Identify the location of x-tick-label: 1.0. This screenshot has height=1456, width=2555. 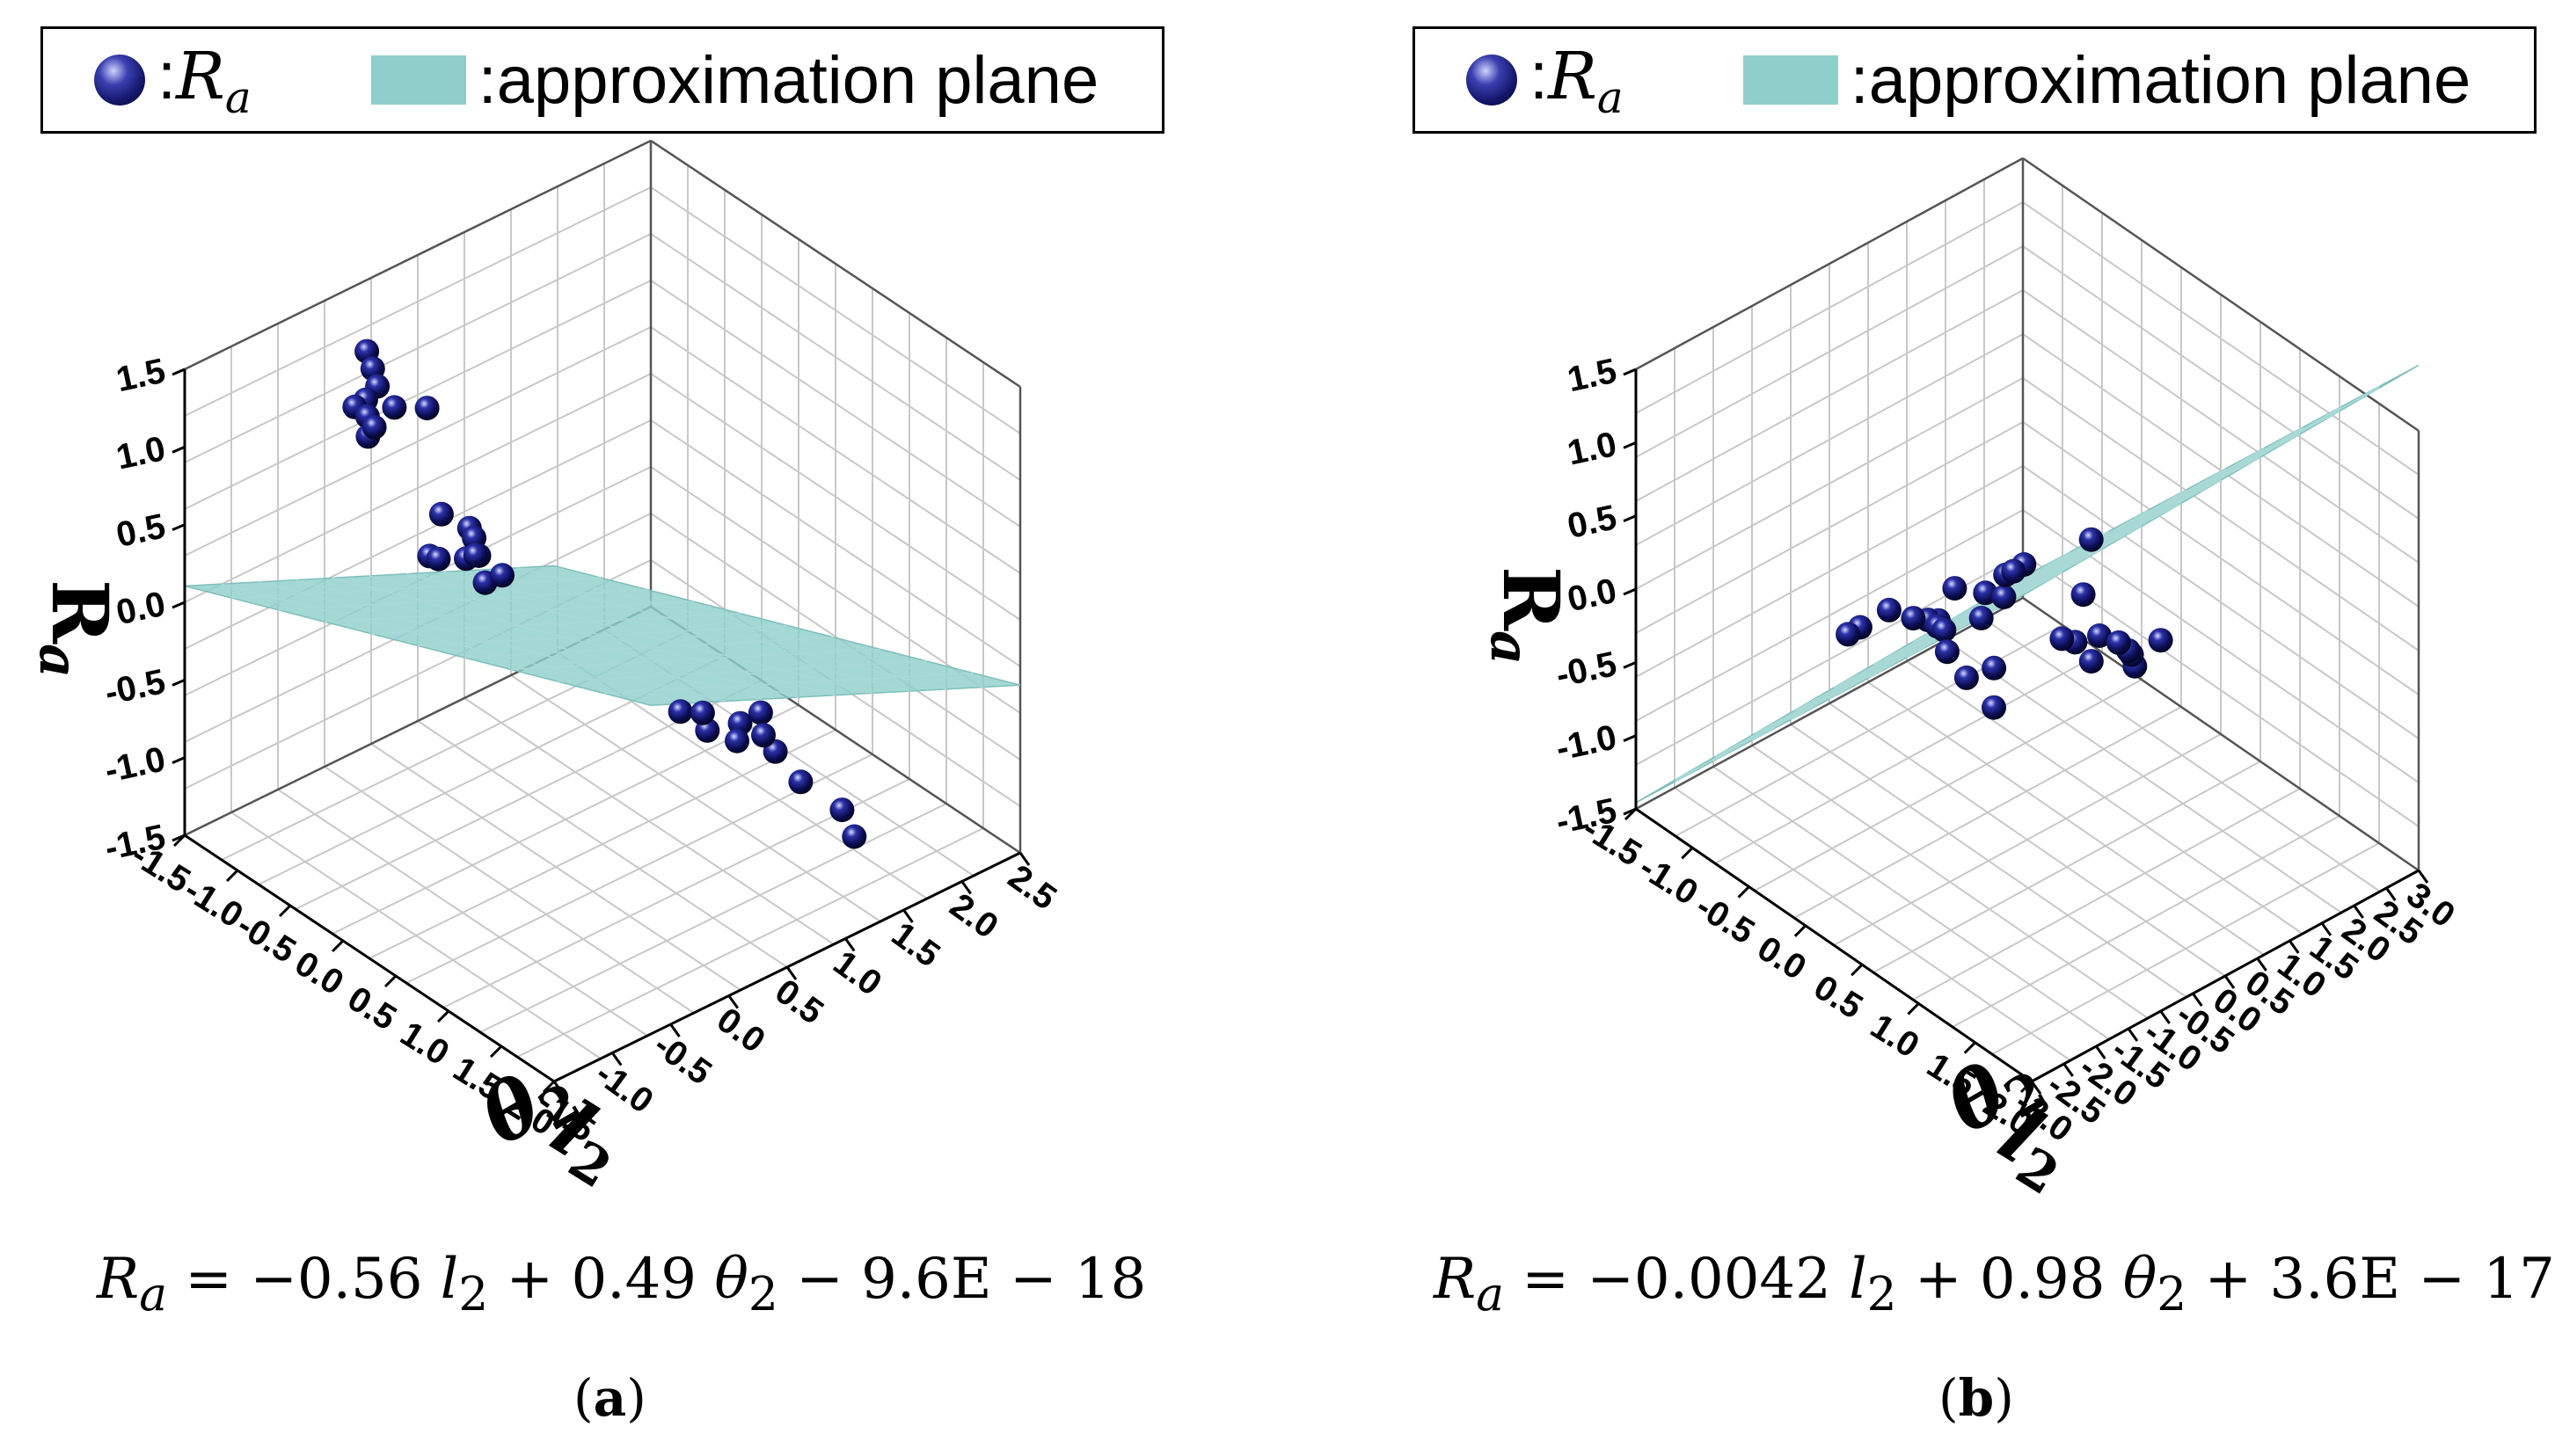
(857, 973).